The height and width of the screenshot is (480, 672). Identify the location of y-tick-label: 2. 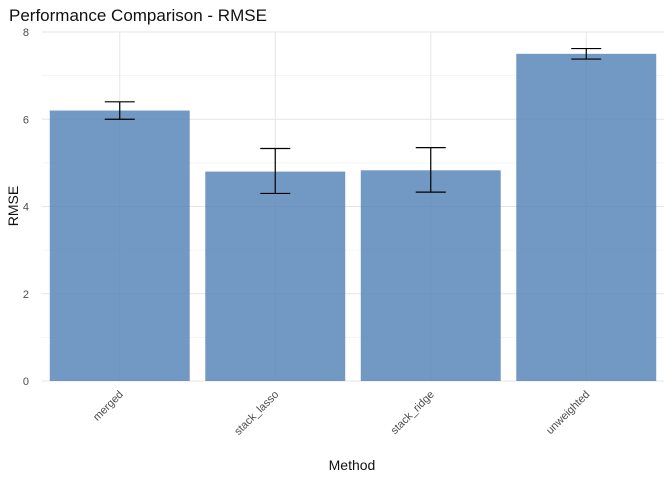
(26, 295).